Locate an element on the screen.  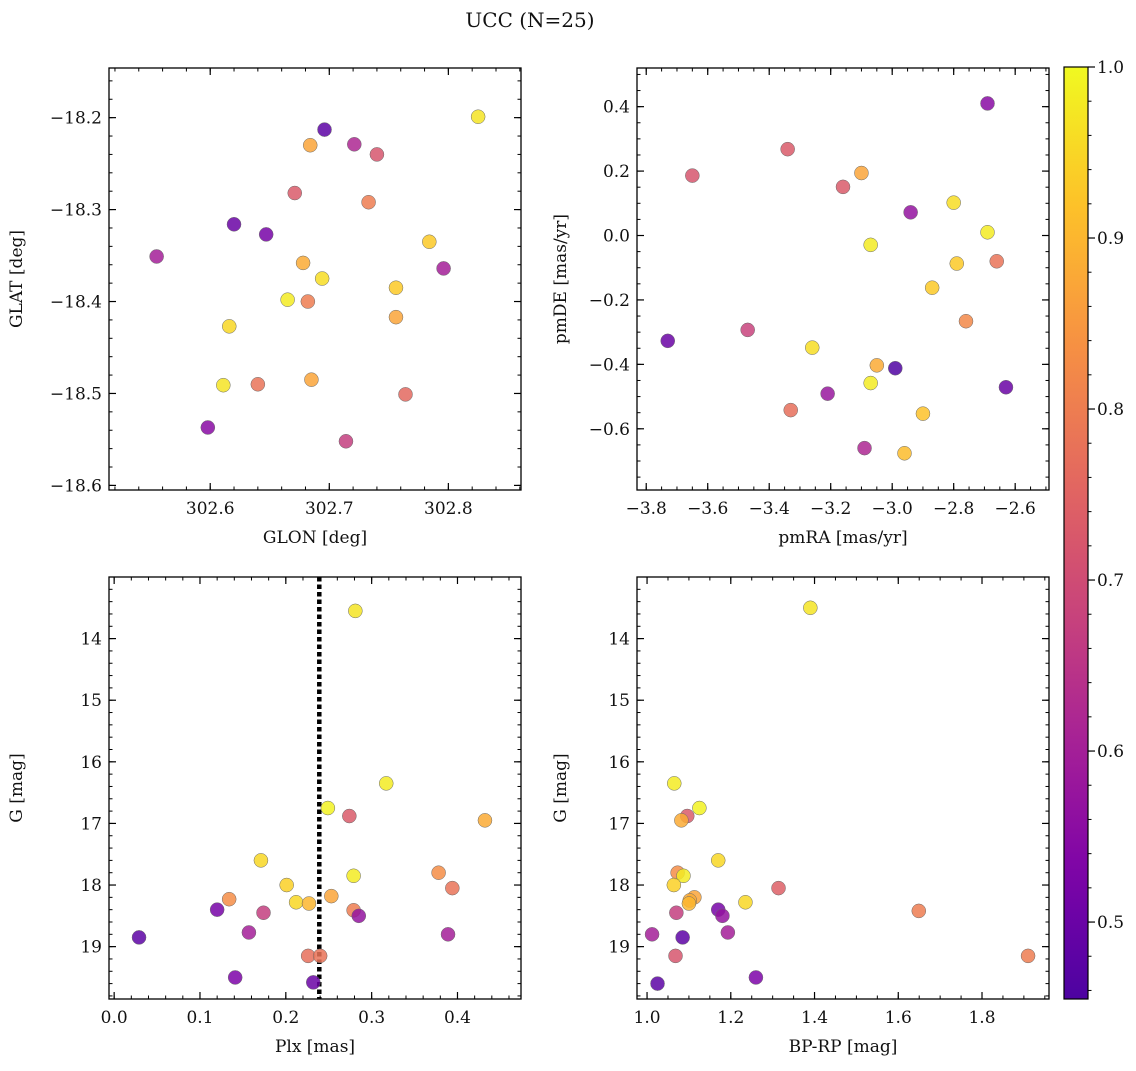
colorbar-gradient is located at coordinates (1076, 533).